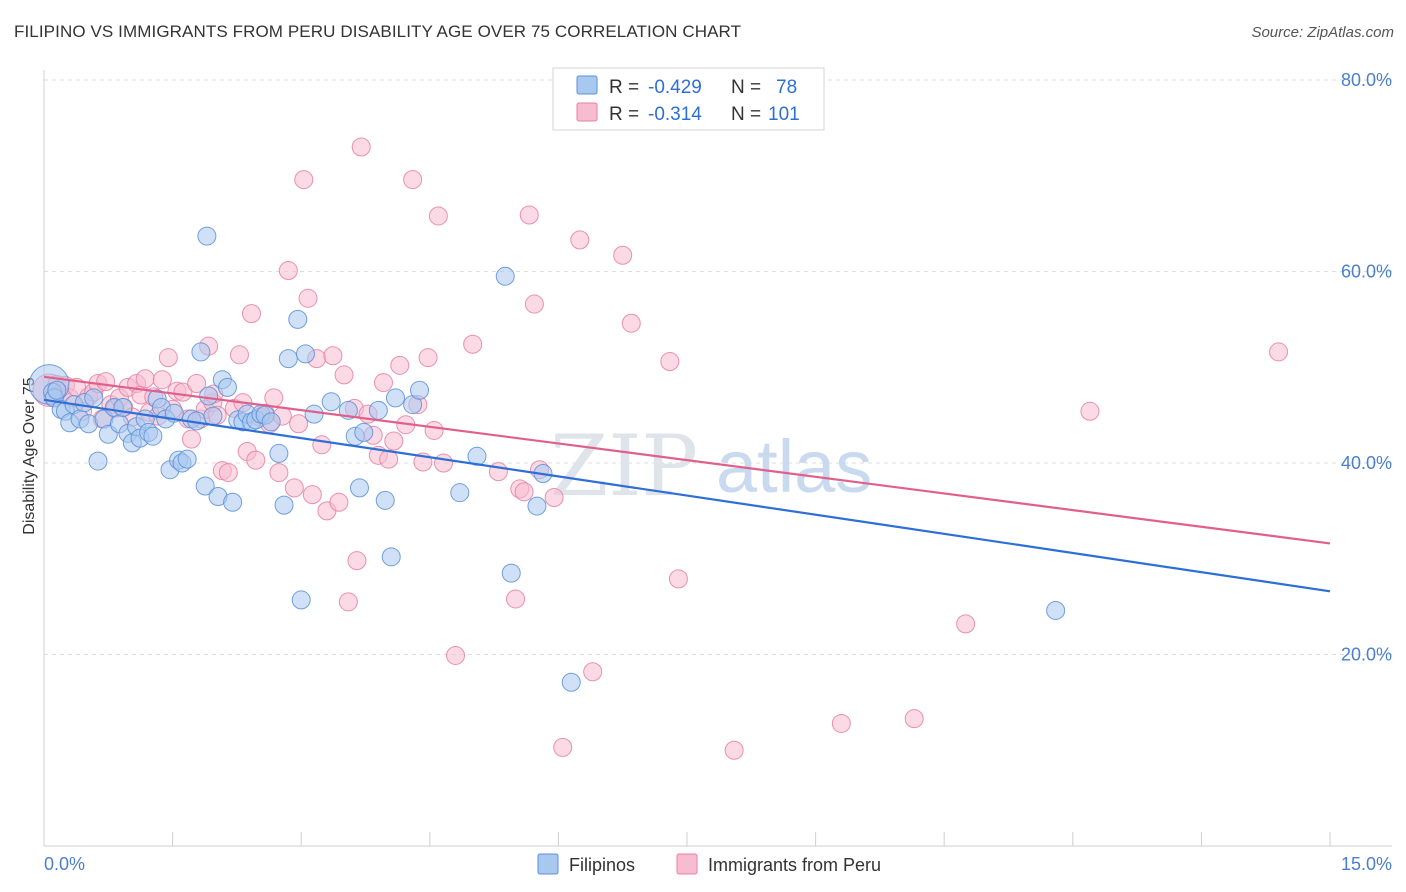 Image resolution: width=1406 pixels, height=892 pixels. I want to click on legend-r-label-peru: R =, so click(624, 114).